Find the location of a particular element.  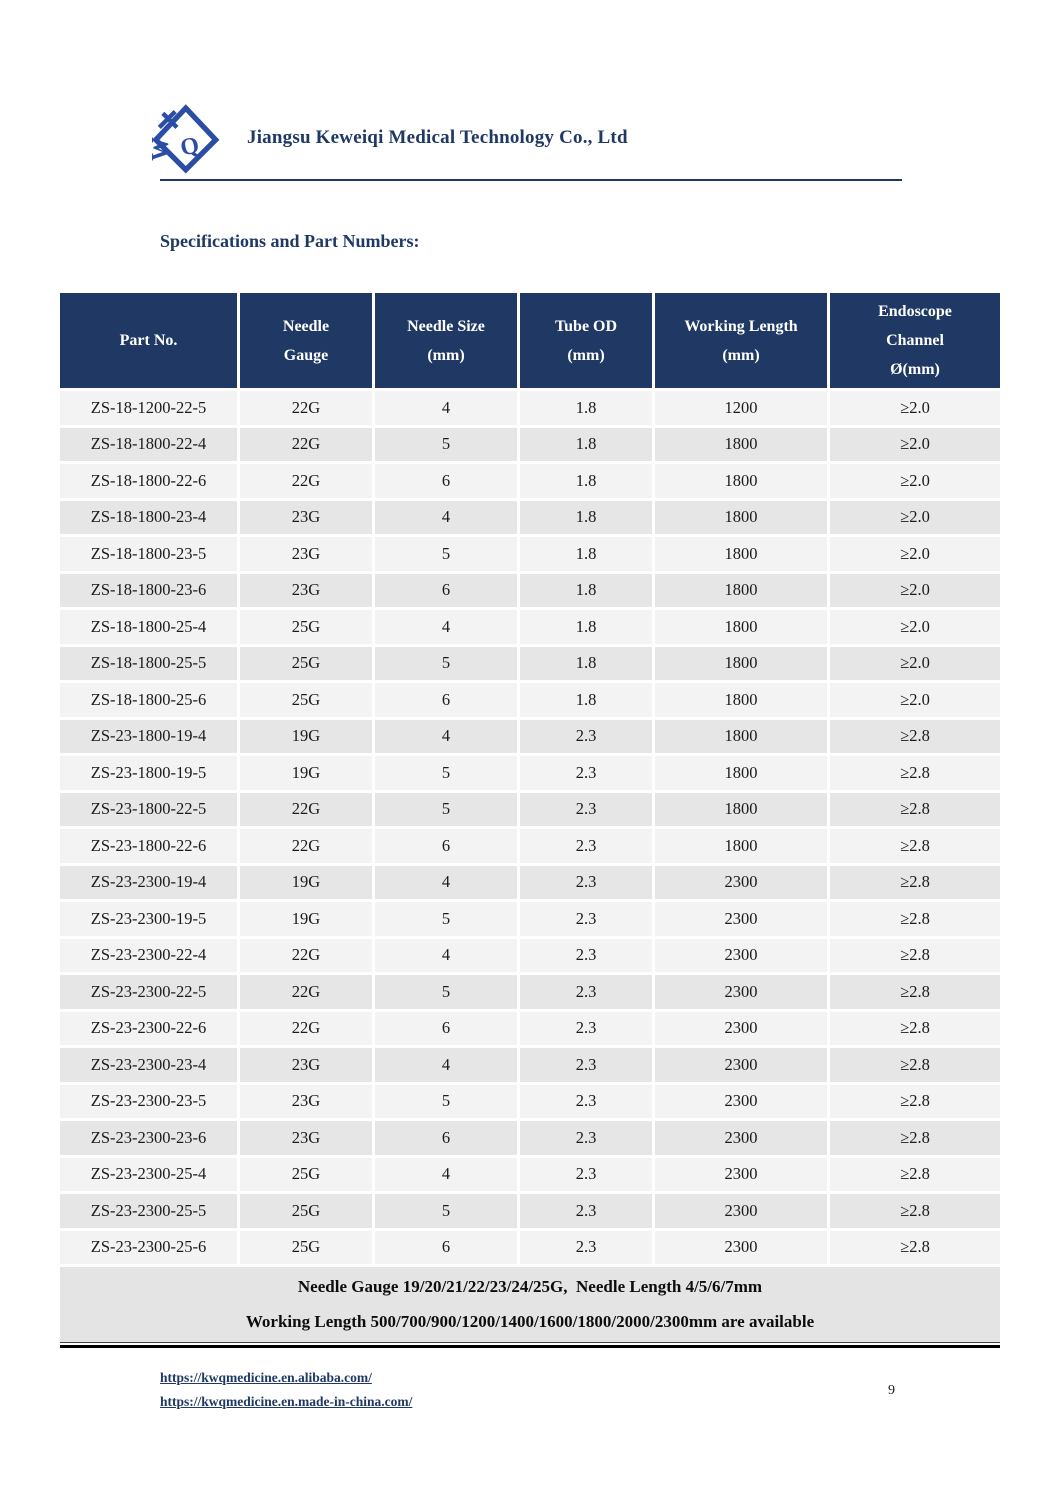

table-row: ZS-23-2300-25-5 25G 5 2.3 2300 ≥2.8 is located at coordinates (530, 1211).